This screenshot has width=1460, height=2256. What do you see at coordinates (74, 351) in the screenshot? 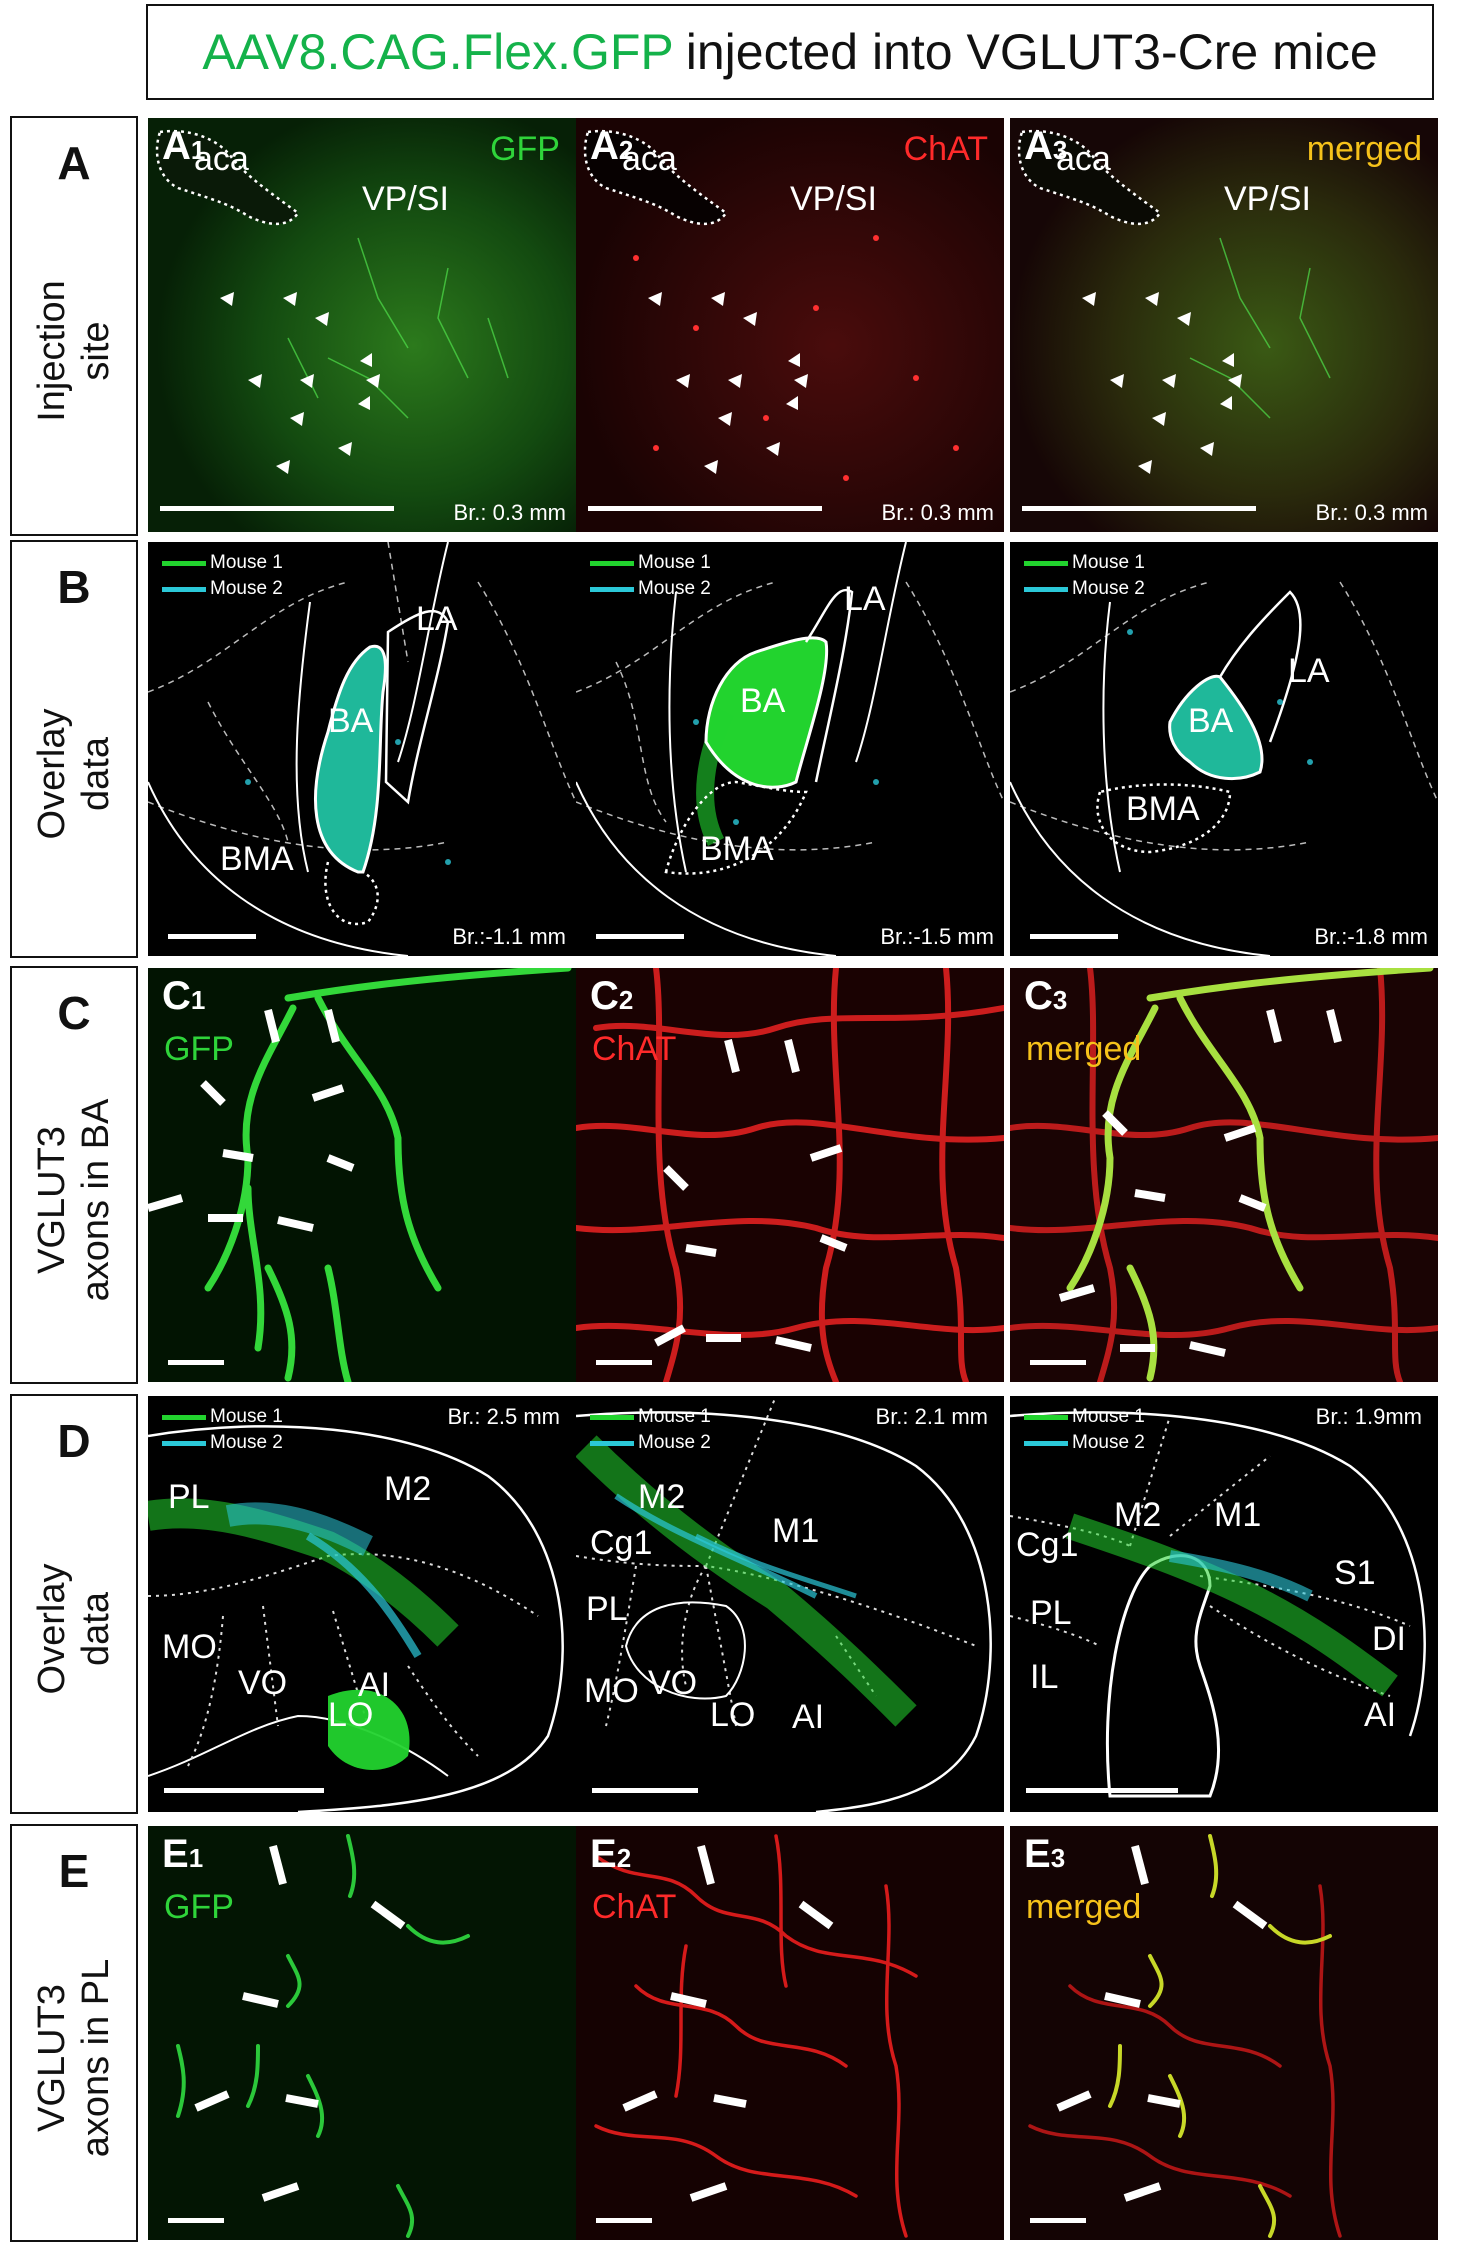
I see `row-description: Injection site` at bounding box center [74, 351].